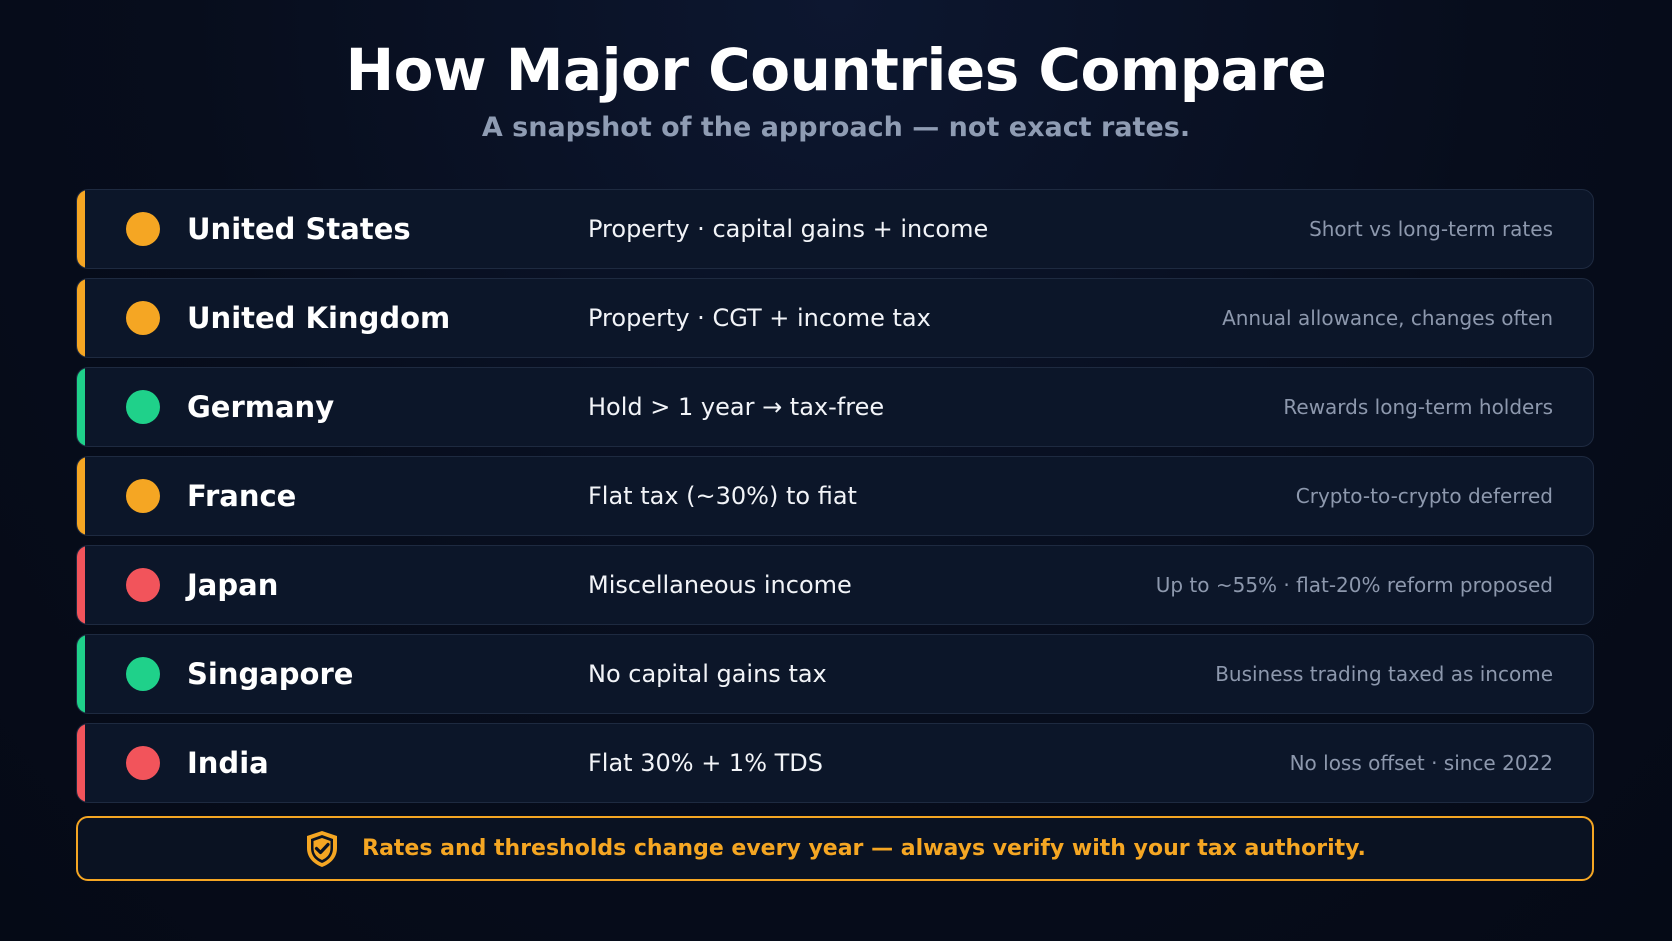 The image size is (1672, 941). Describe the element at coordinates (1421, 763) in the screenshot. I see `tax-note: No loss offset · since 2022` at that location.